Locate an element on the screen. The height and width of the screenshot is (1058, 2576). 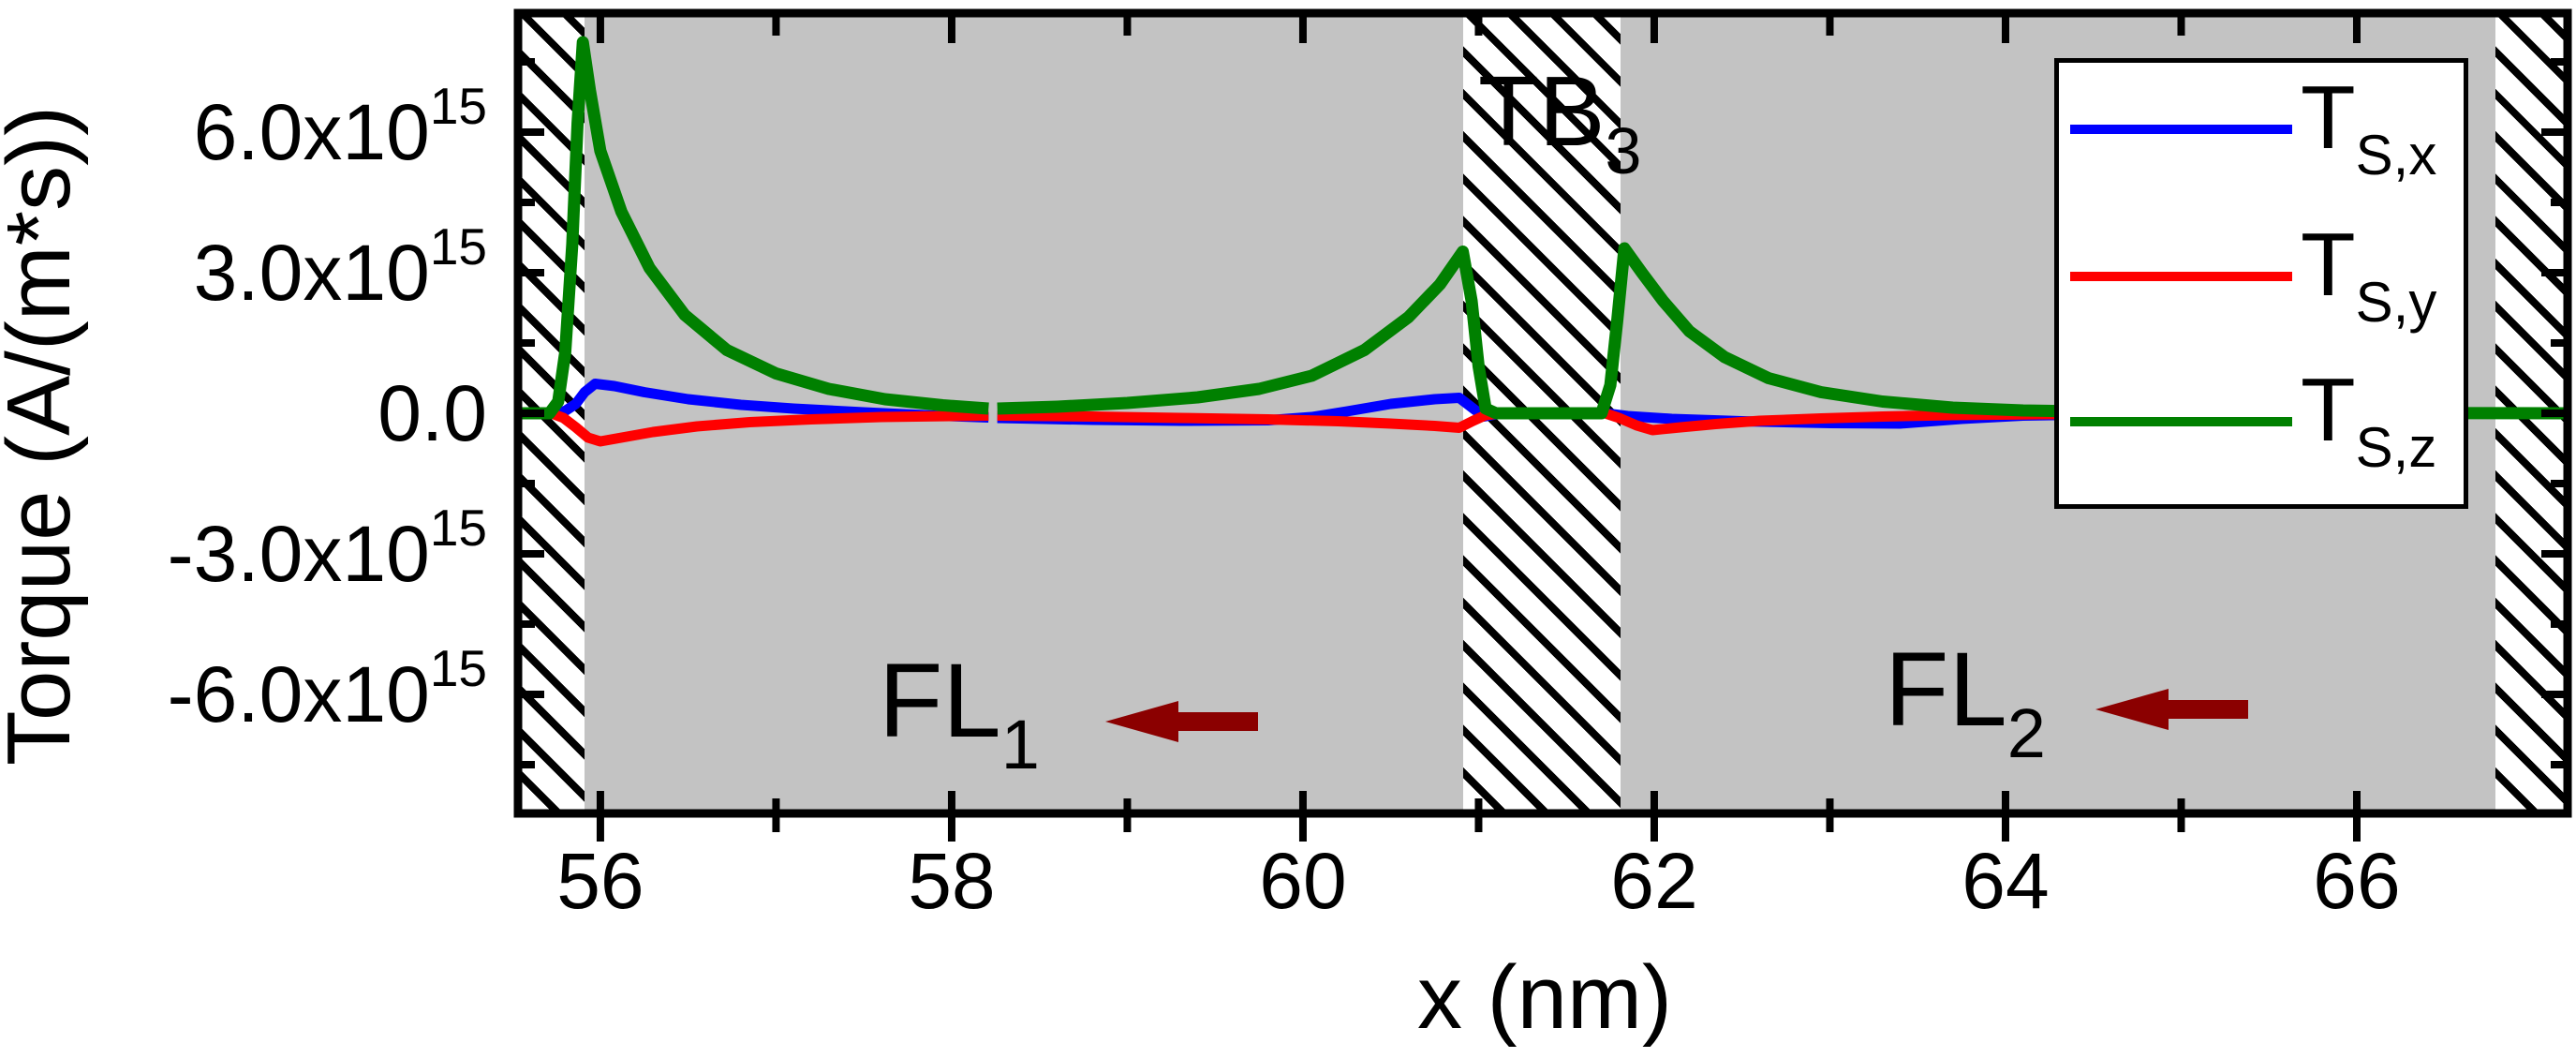
y-tick-label: -3.0x10¹⁵ is located at coordinates (327, 548).